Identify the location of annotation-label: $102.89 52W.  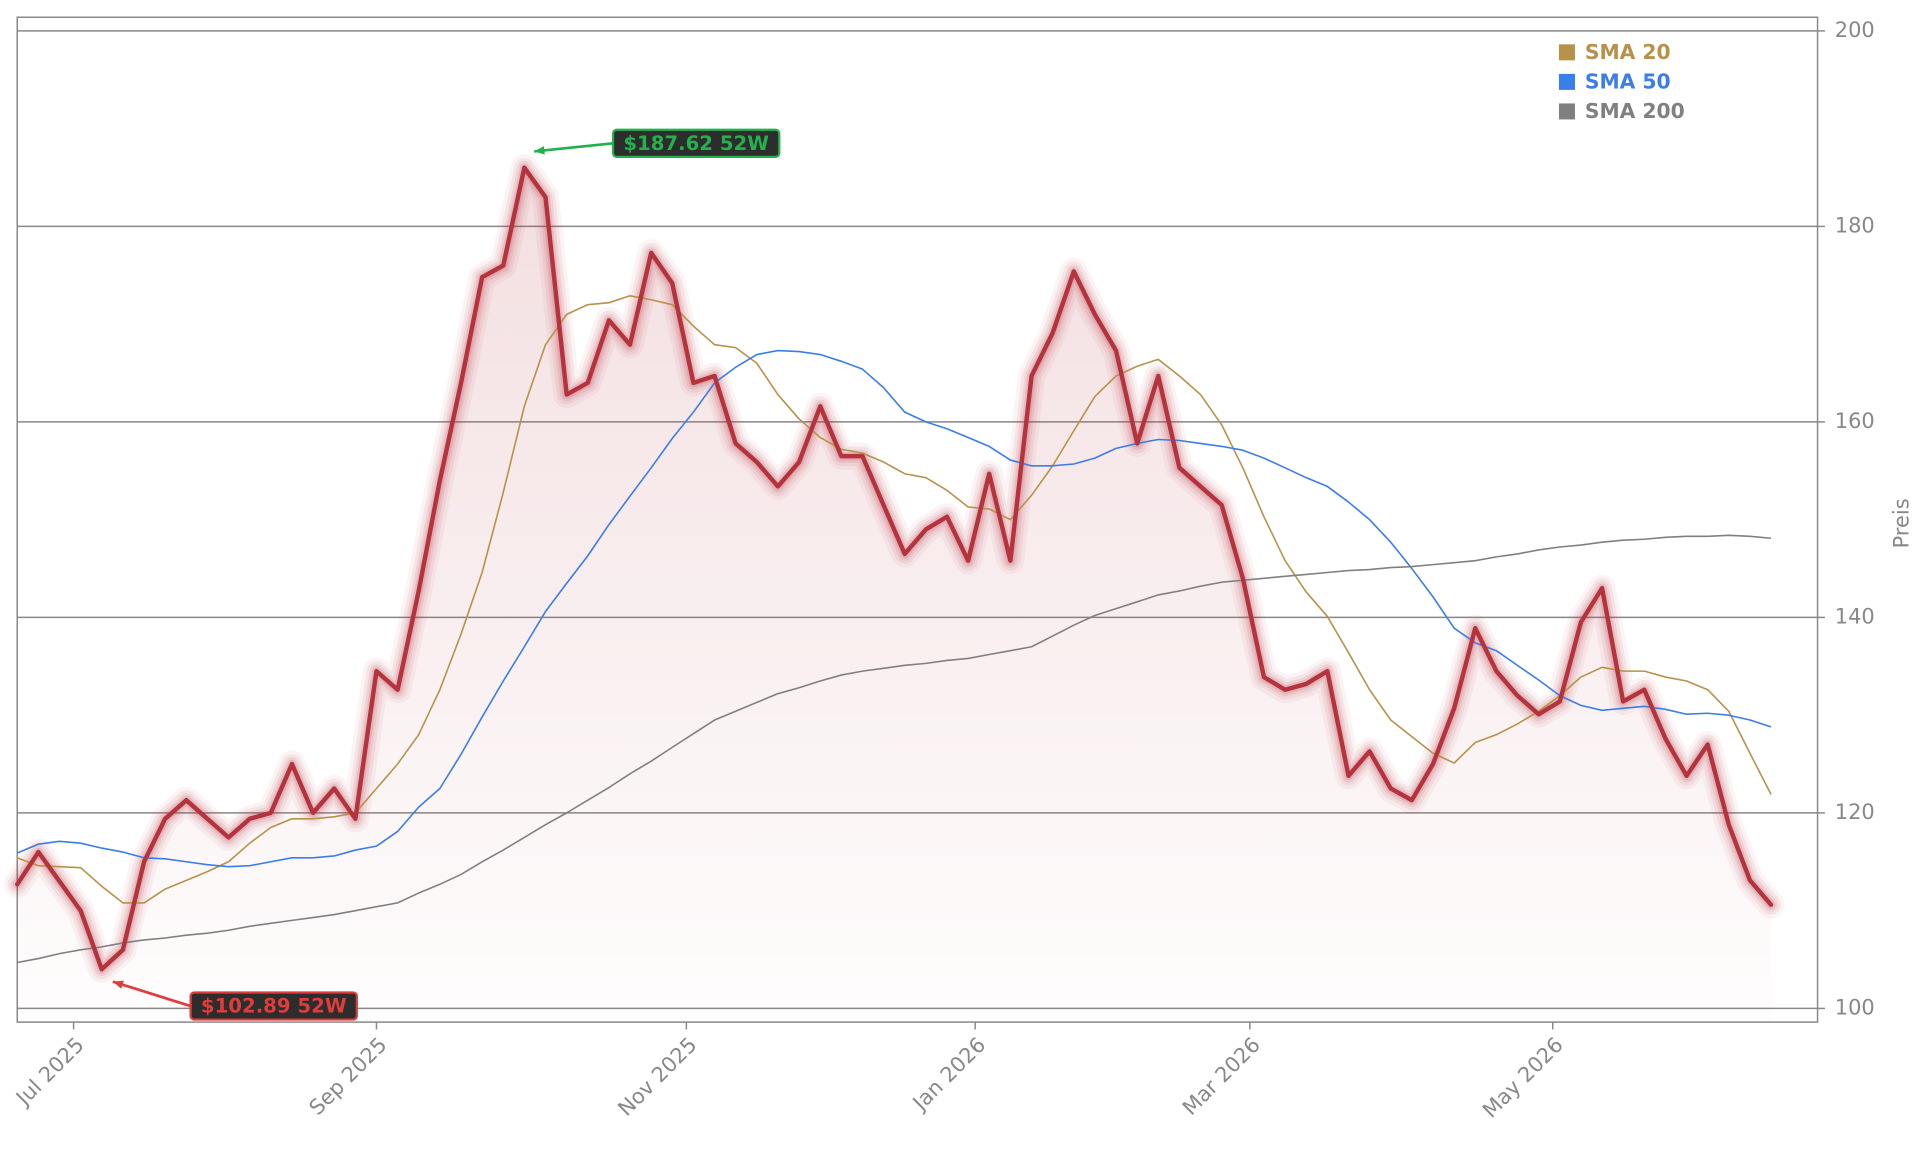
(274, 1006).